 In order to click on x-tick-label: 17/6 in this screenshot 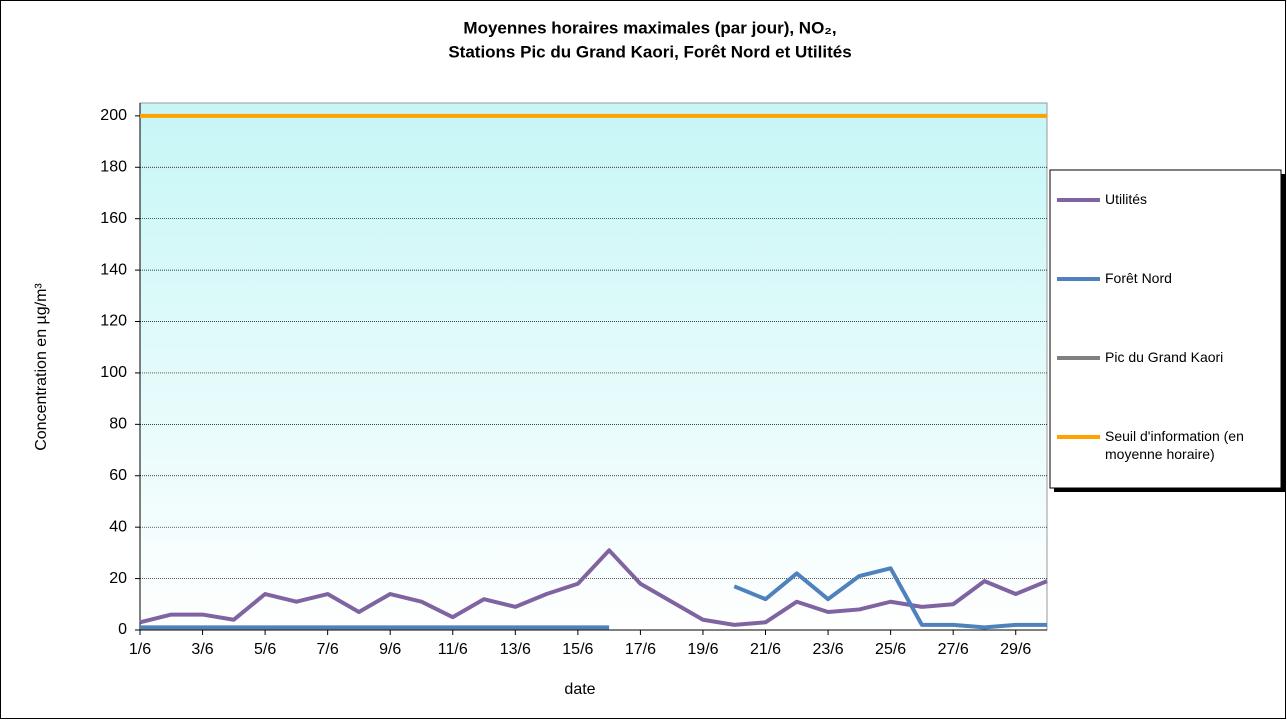, I will do `click(640, 649)`.